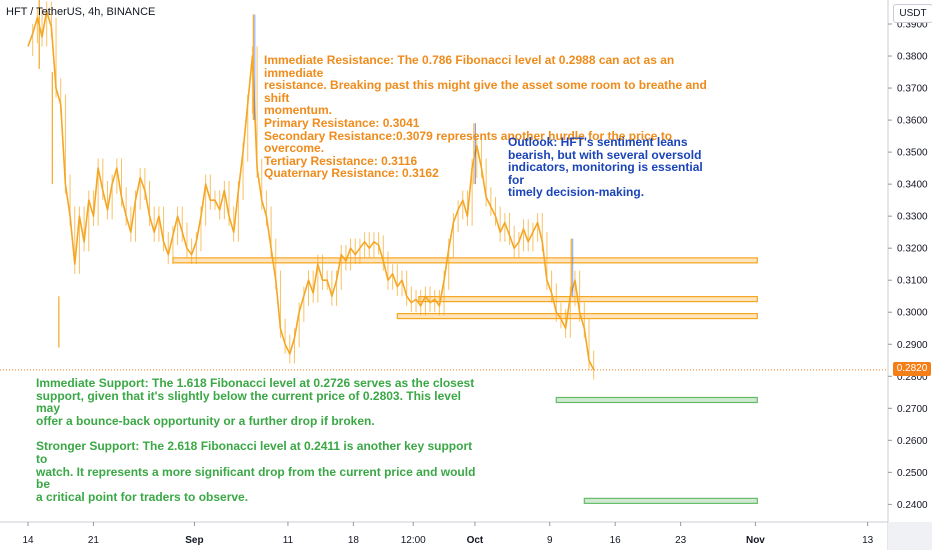 This screenshot has height=550, width=932. What do you see at coordinates (413, 540) in the screenshot?
I see `x-tick-label: 12:00` at bounding box center [413, 540].